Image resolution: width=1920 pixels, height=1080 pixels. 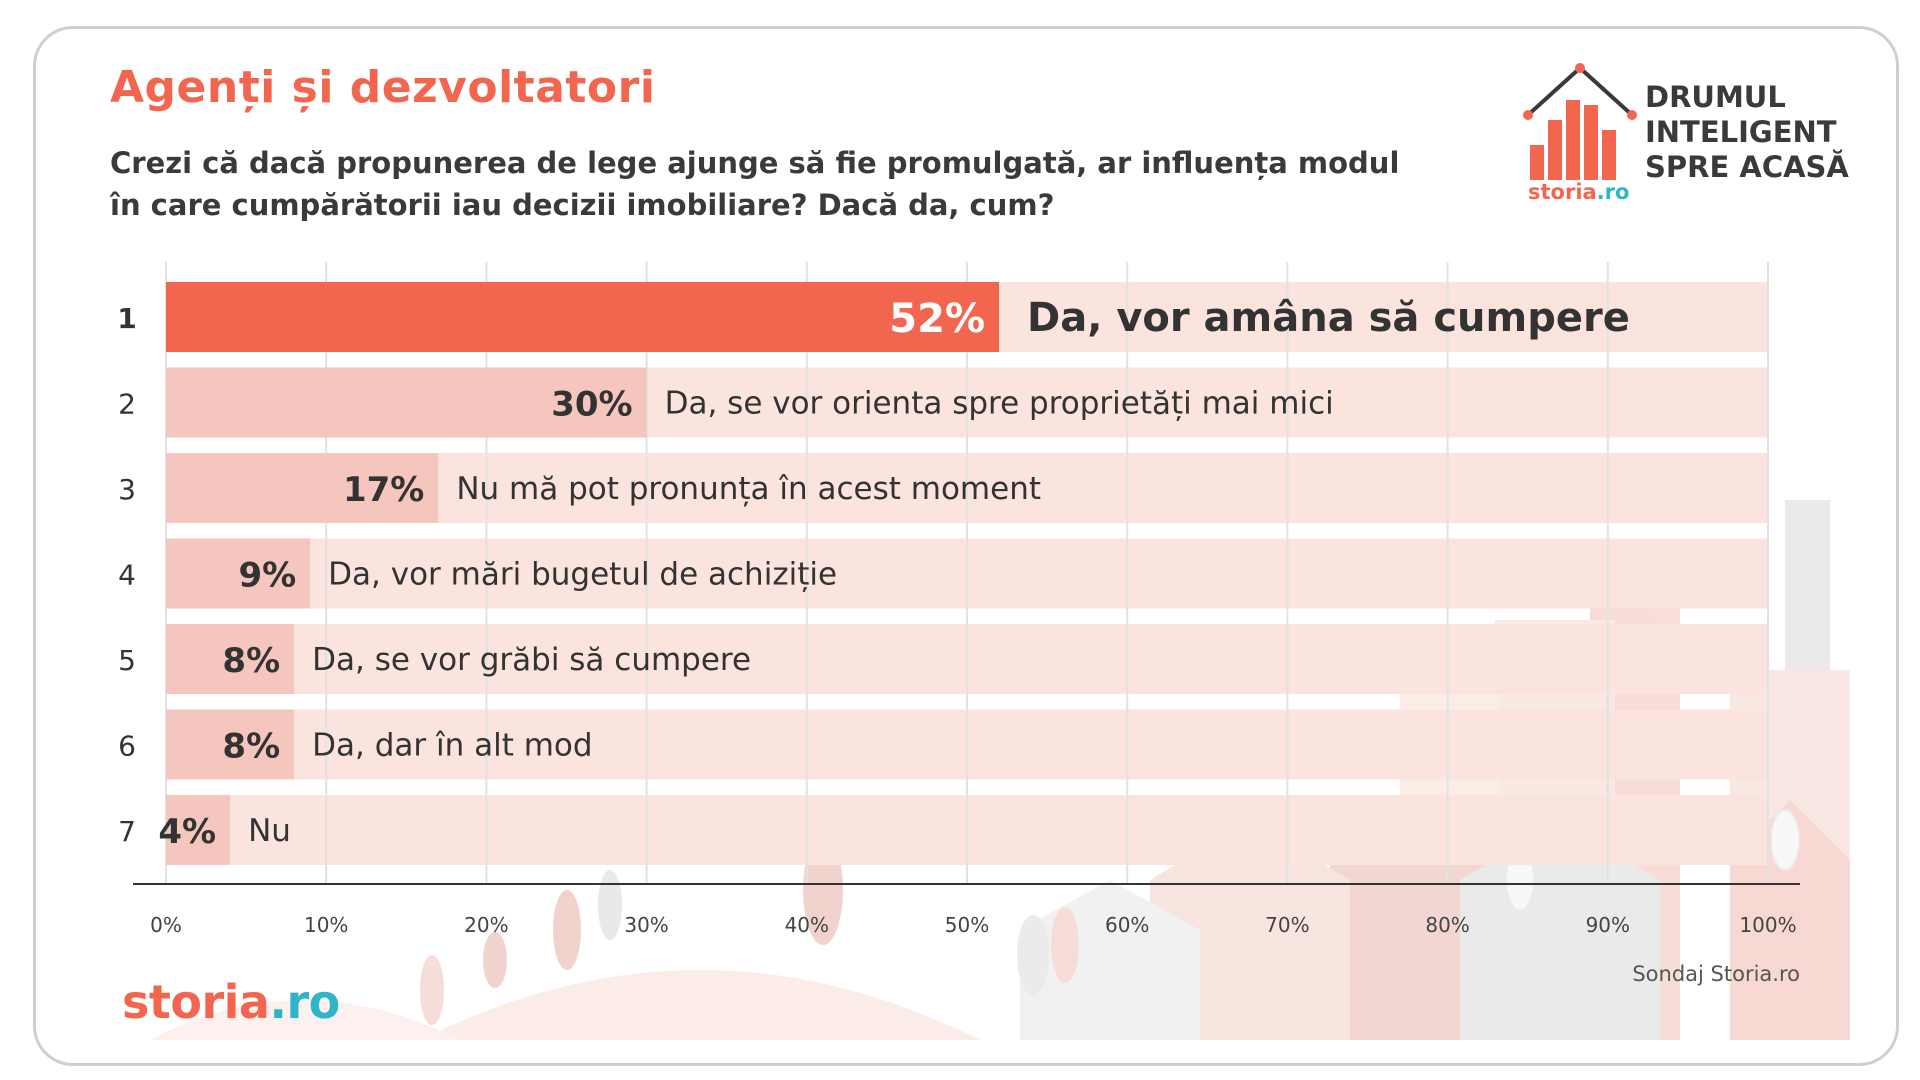 What do you see at coordinates (127, 404) in the screenshot?
I see `row-number-label: 2` at bounding box center [127, 404].